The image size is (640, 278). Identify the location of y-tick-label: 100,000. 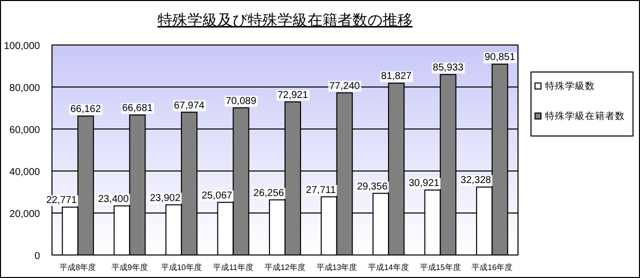
(22, 46).